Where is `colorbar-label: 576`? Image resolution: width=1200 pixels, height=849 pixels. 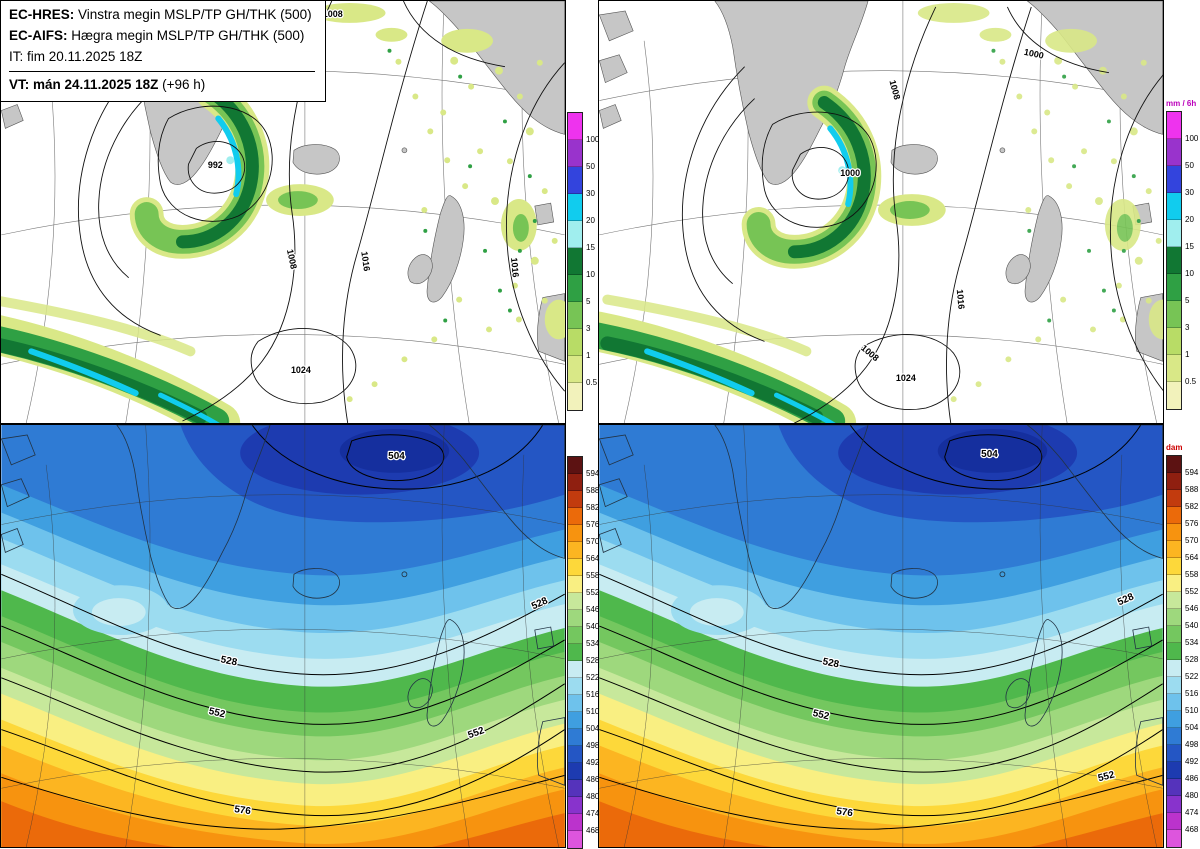 colorbar-label: 576 is located at coordinates (1192, 523).